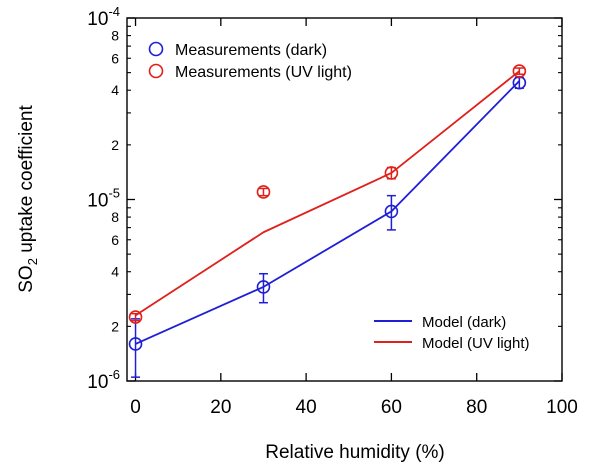 The width and height of the screenshot is (589, 466). Describe the element at coordinates (562, 407) in the screenshot. I see `x-tick-label: 100` at that location.